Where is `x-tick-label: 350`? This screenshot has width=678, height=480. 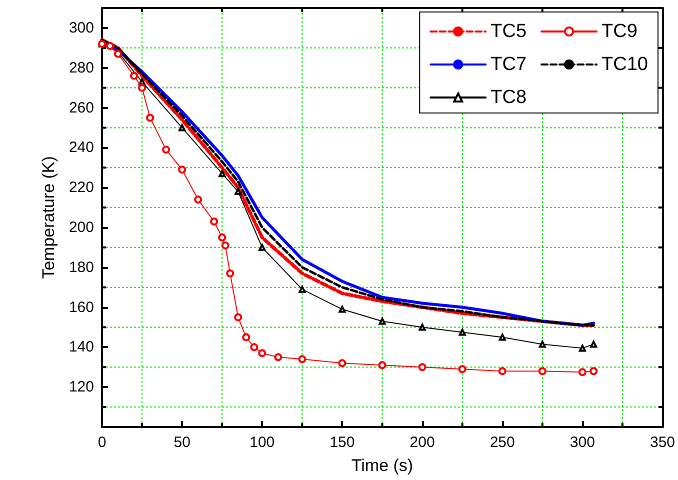
x-tick-label: 350 is located at coordinates (662, 442).